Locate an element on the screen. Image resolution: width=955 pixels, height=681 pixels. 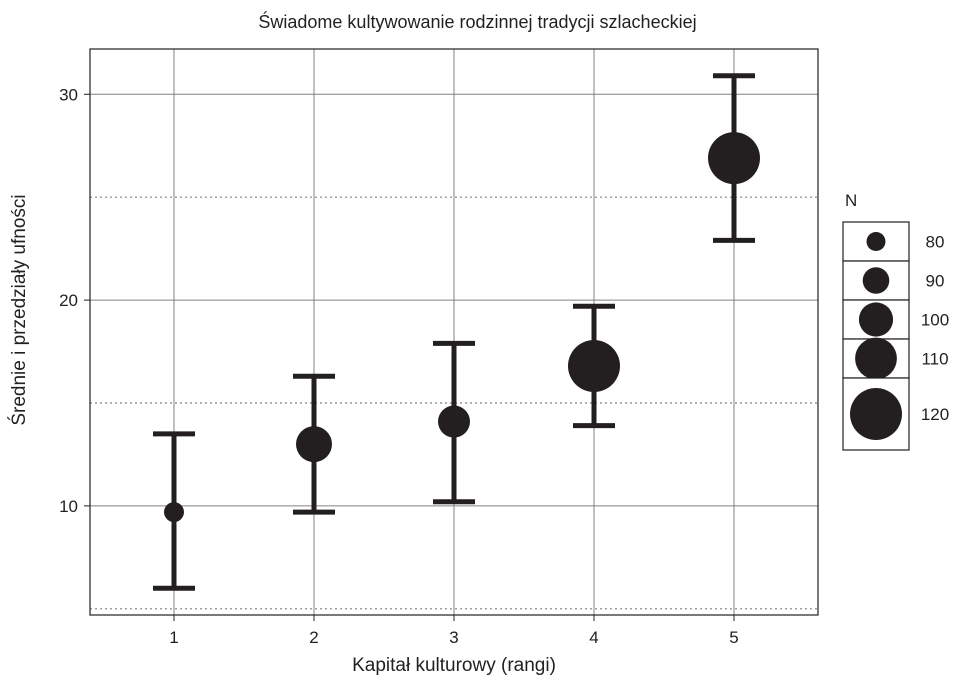
x-tick-label-1: 2 is located at coordinates (313, 637).